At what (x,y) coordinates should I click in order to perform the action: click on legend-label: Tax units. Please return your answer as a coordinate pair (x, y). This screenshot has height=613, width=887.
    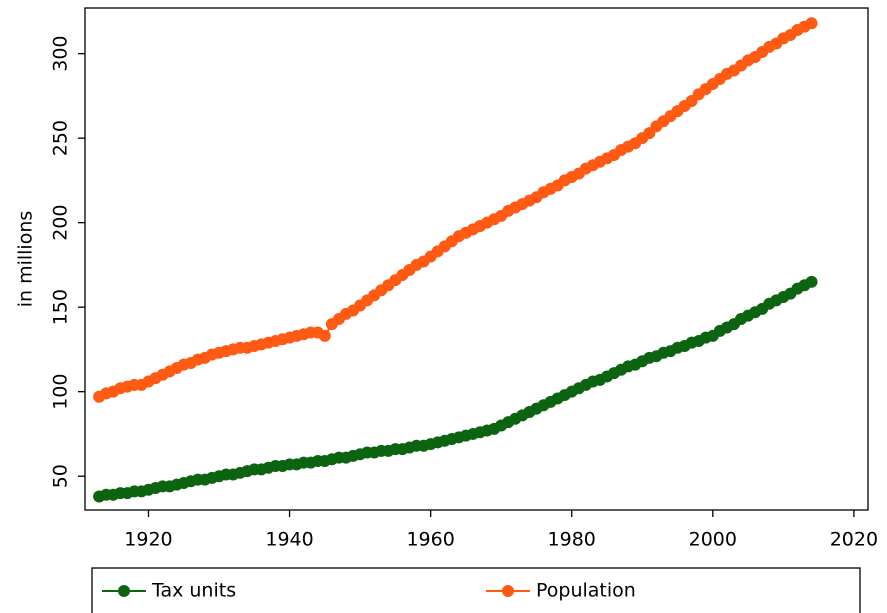
    Looking at the image, I should click on (193, 591).